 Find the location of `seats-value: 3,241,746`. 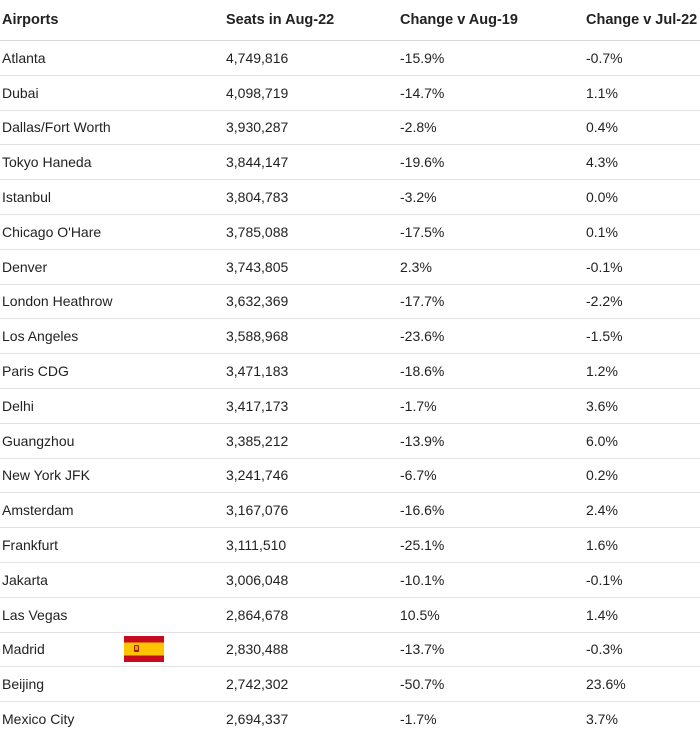

seats-value: 3,241,746 is located at coordinates (311, 476).